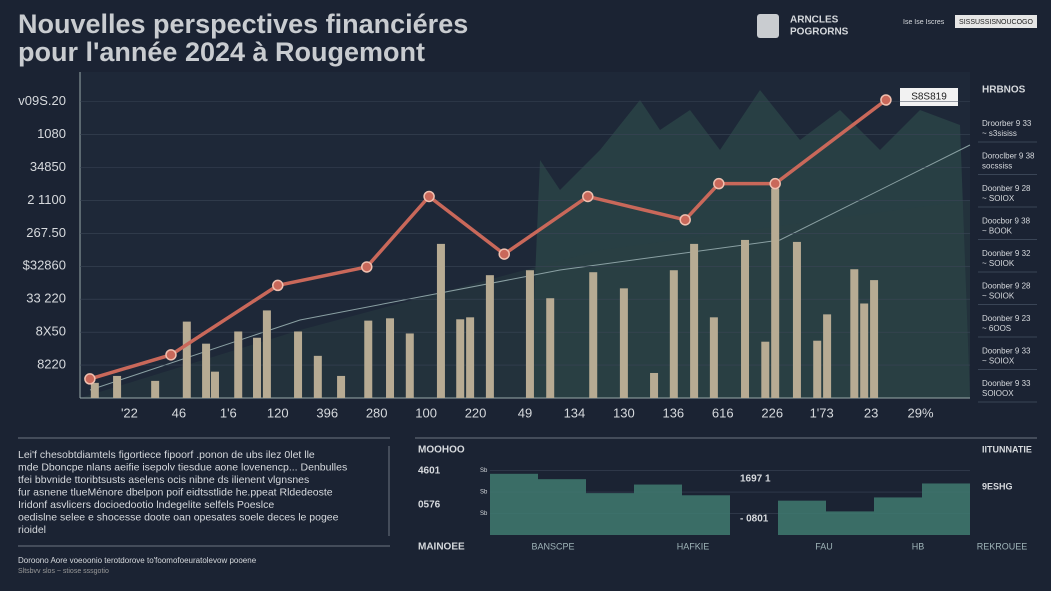 Image resolution: width=1051 pixels, height=591 pixels. I want to click on x-tick-label: 120, so click(278, 412).